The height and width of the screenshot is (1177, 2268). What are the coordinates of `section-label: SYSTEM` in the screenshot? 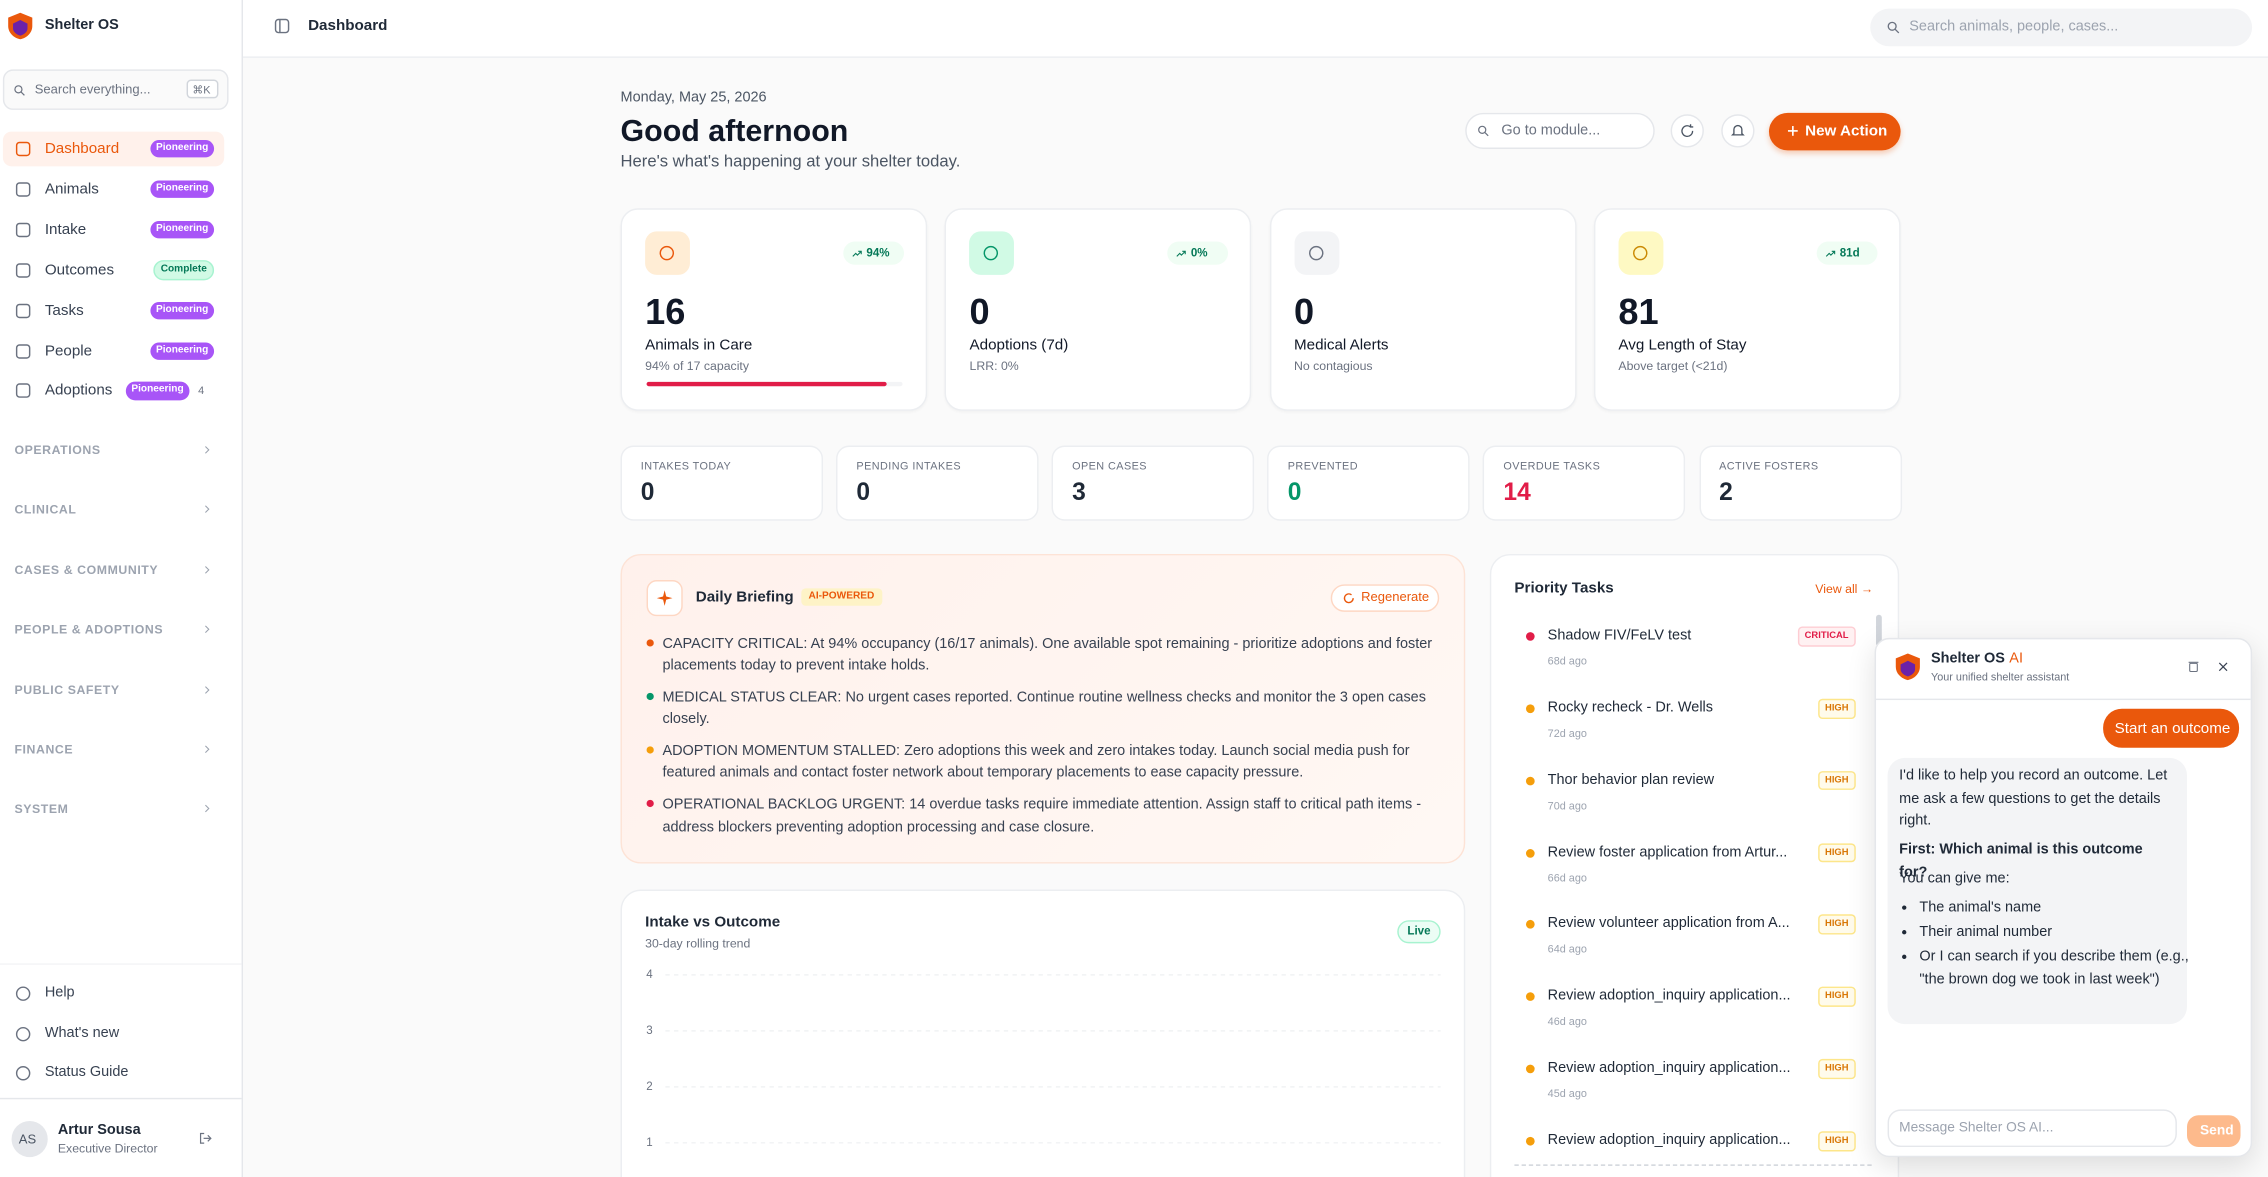 It's located at (41, 809).